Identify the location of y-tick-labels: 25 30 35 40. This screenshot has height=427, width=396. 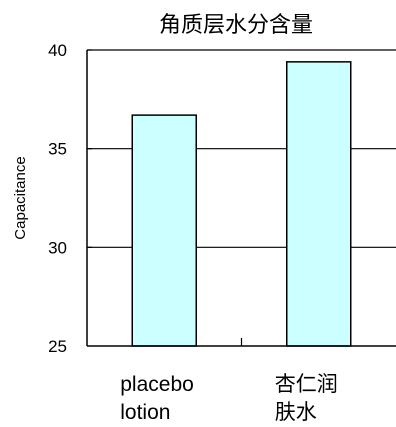
(57, 198).